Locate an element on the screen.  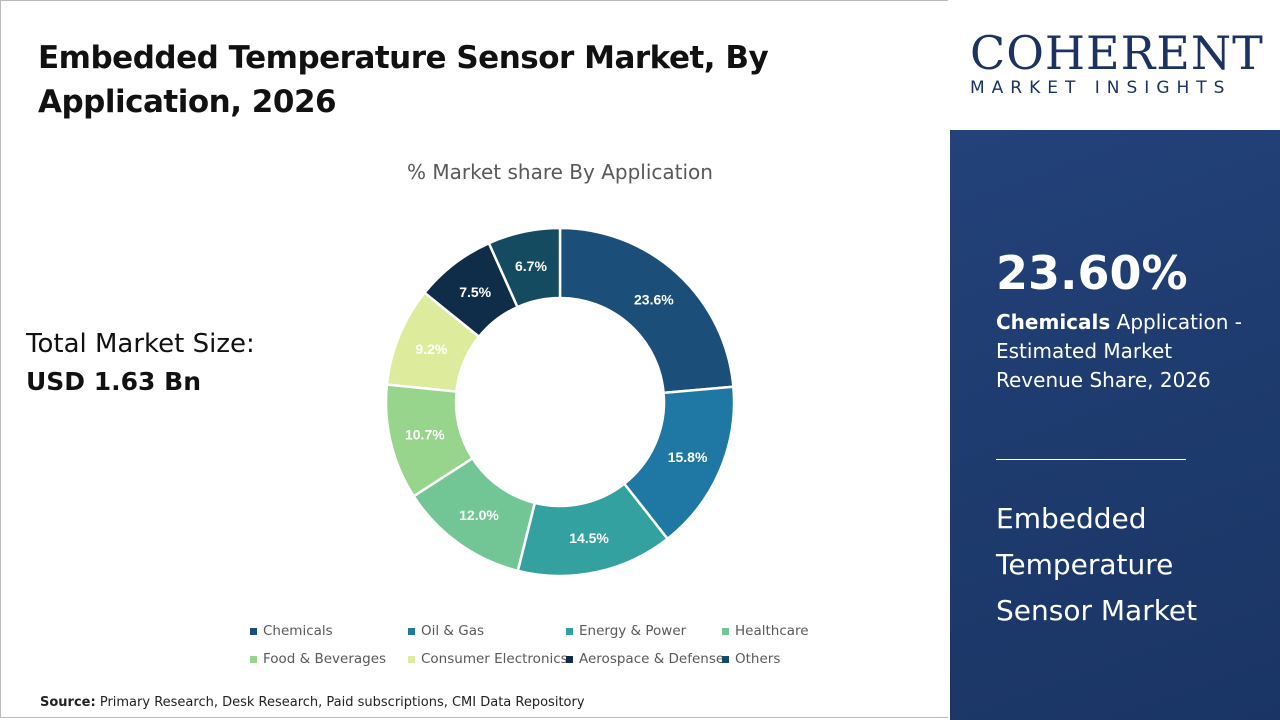
highlight-stat: 23.60% is located at coordinates (1092, 273).